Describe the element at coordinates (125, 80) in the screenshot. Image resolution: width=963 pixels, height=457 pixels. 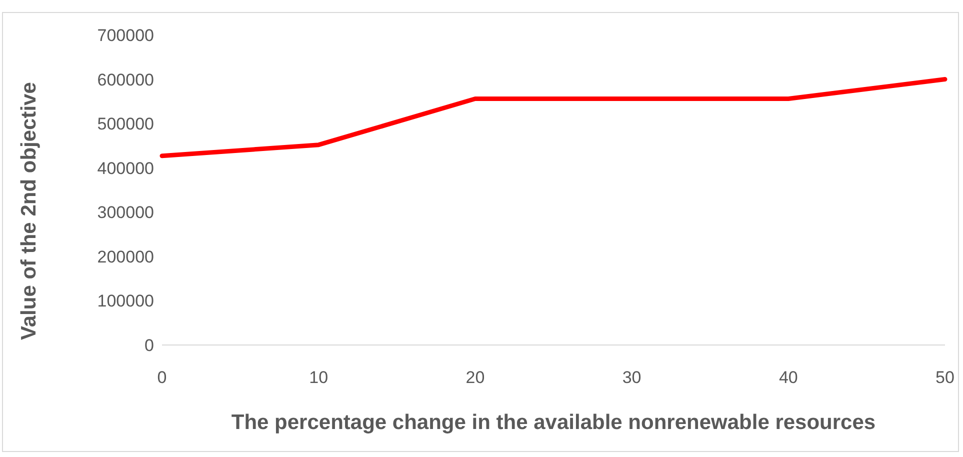
I see `y-tick-label: 600000` at that location.